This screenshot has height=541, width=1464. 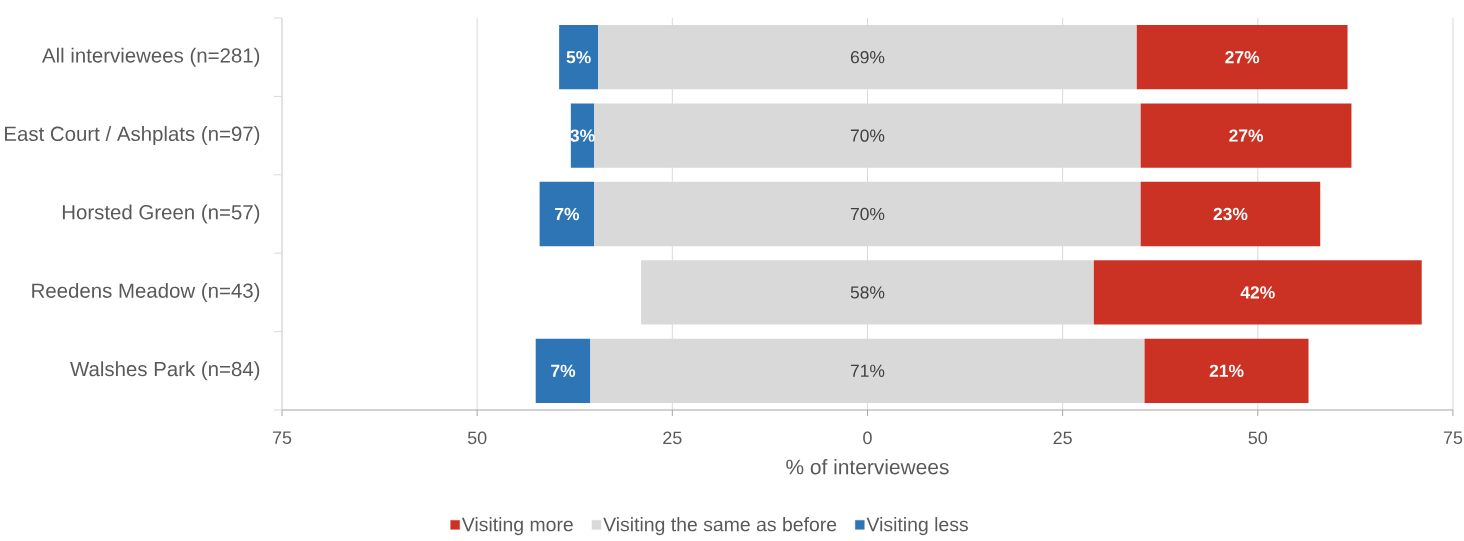 I want to click on y-tick-label: Reedens Meadow (n=43), so click(x=146, y=292).